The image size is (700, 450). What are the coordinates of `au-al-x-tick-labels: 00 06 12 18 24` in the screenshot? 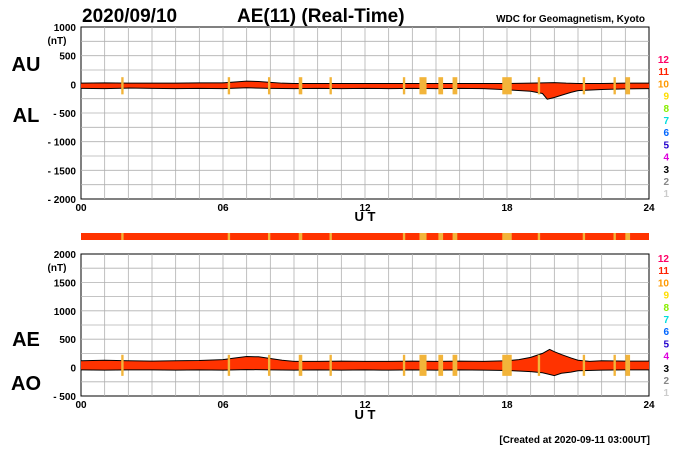 It's located at (365, 208).